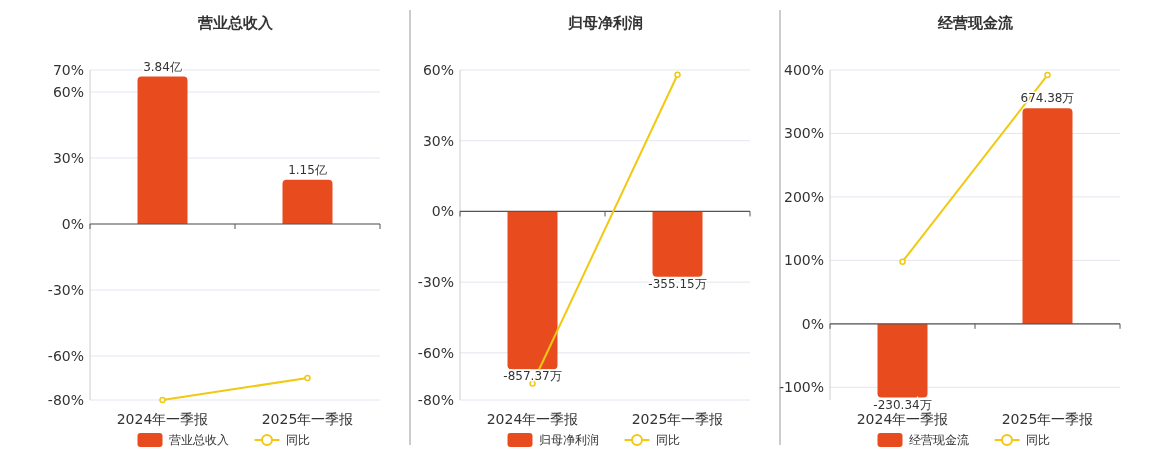  I want to click on data-label: -355.15万, so click(677, 283).